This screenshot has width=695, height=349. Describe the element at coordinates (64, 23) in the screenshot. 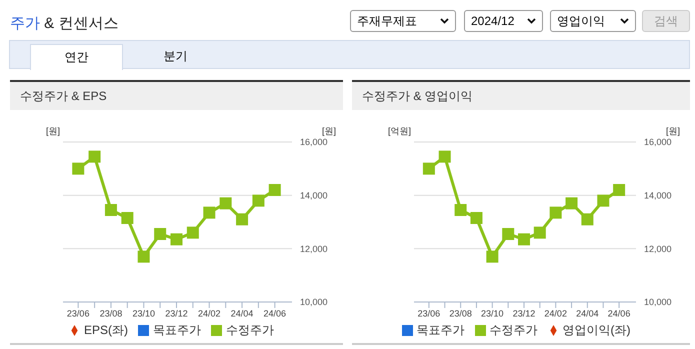

I see `text: 주가 & 컨센서스` at that location.